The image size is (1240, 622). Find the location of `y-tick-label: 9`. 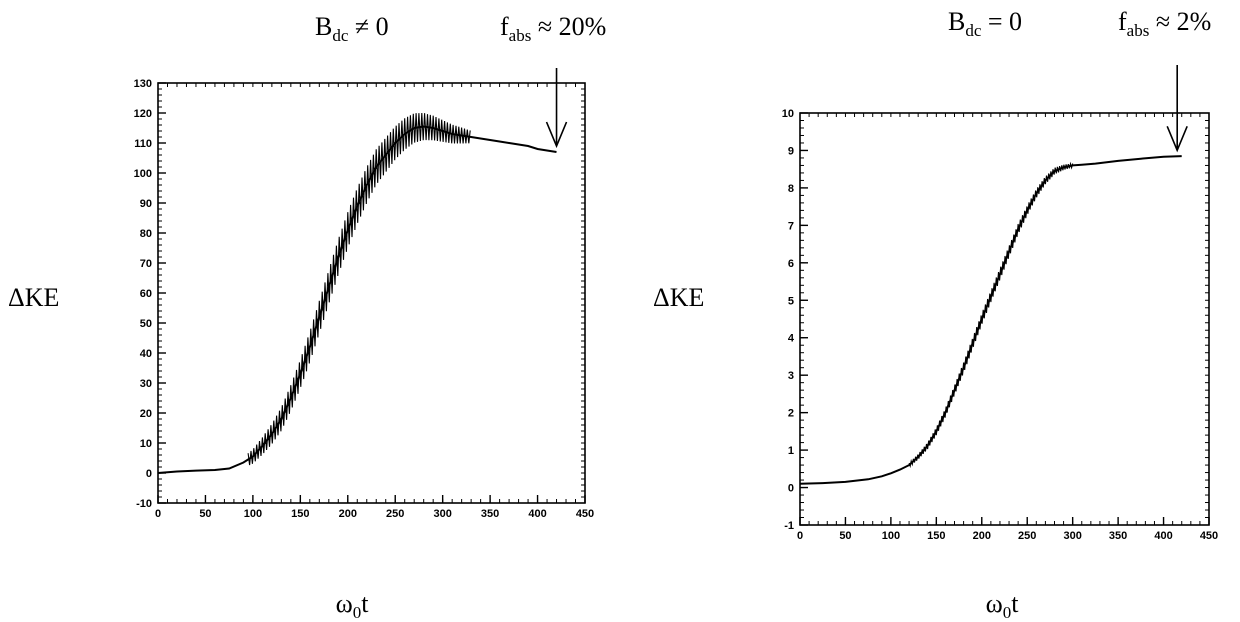

y-tick-label: 9 is located at coordinates (791, 151).